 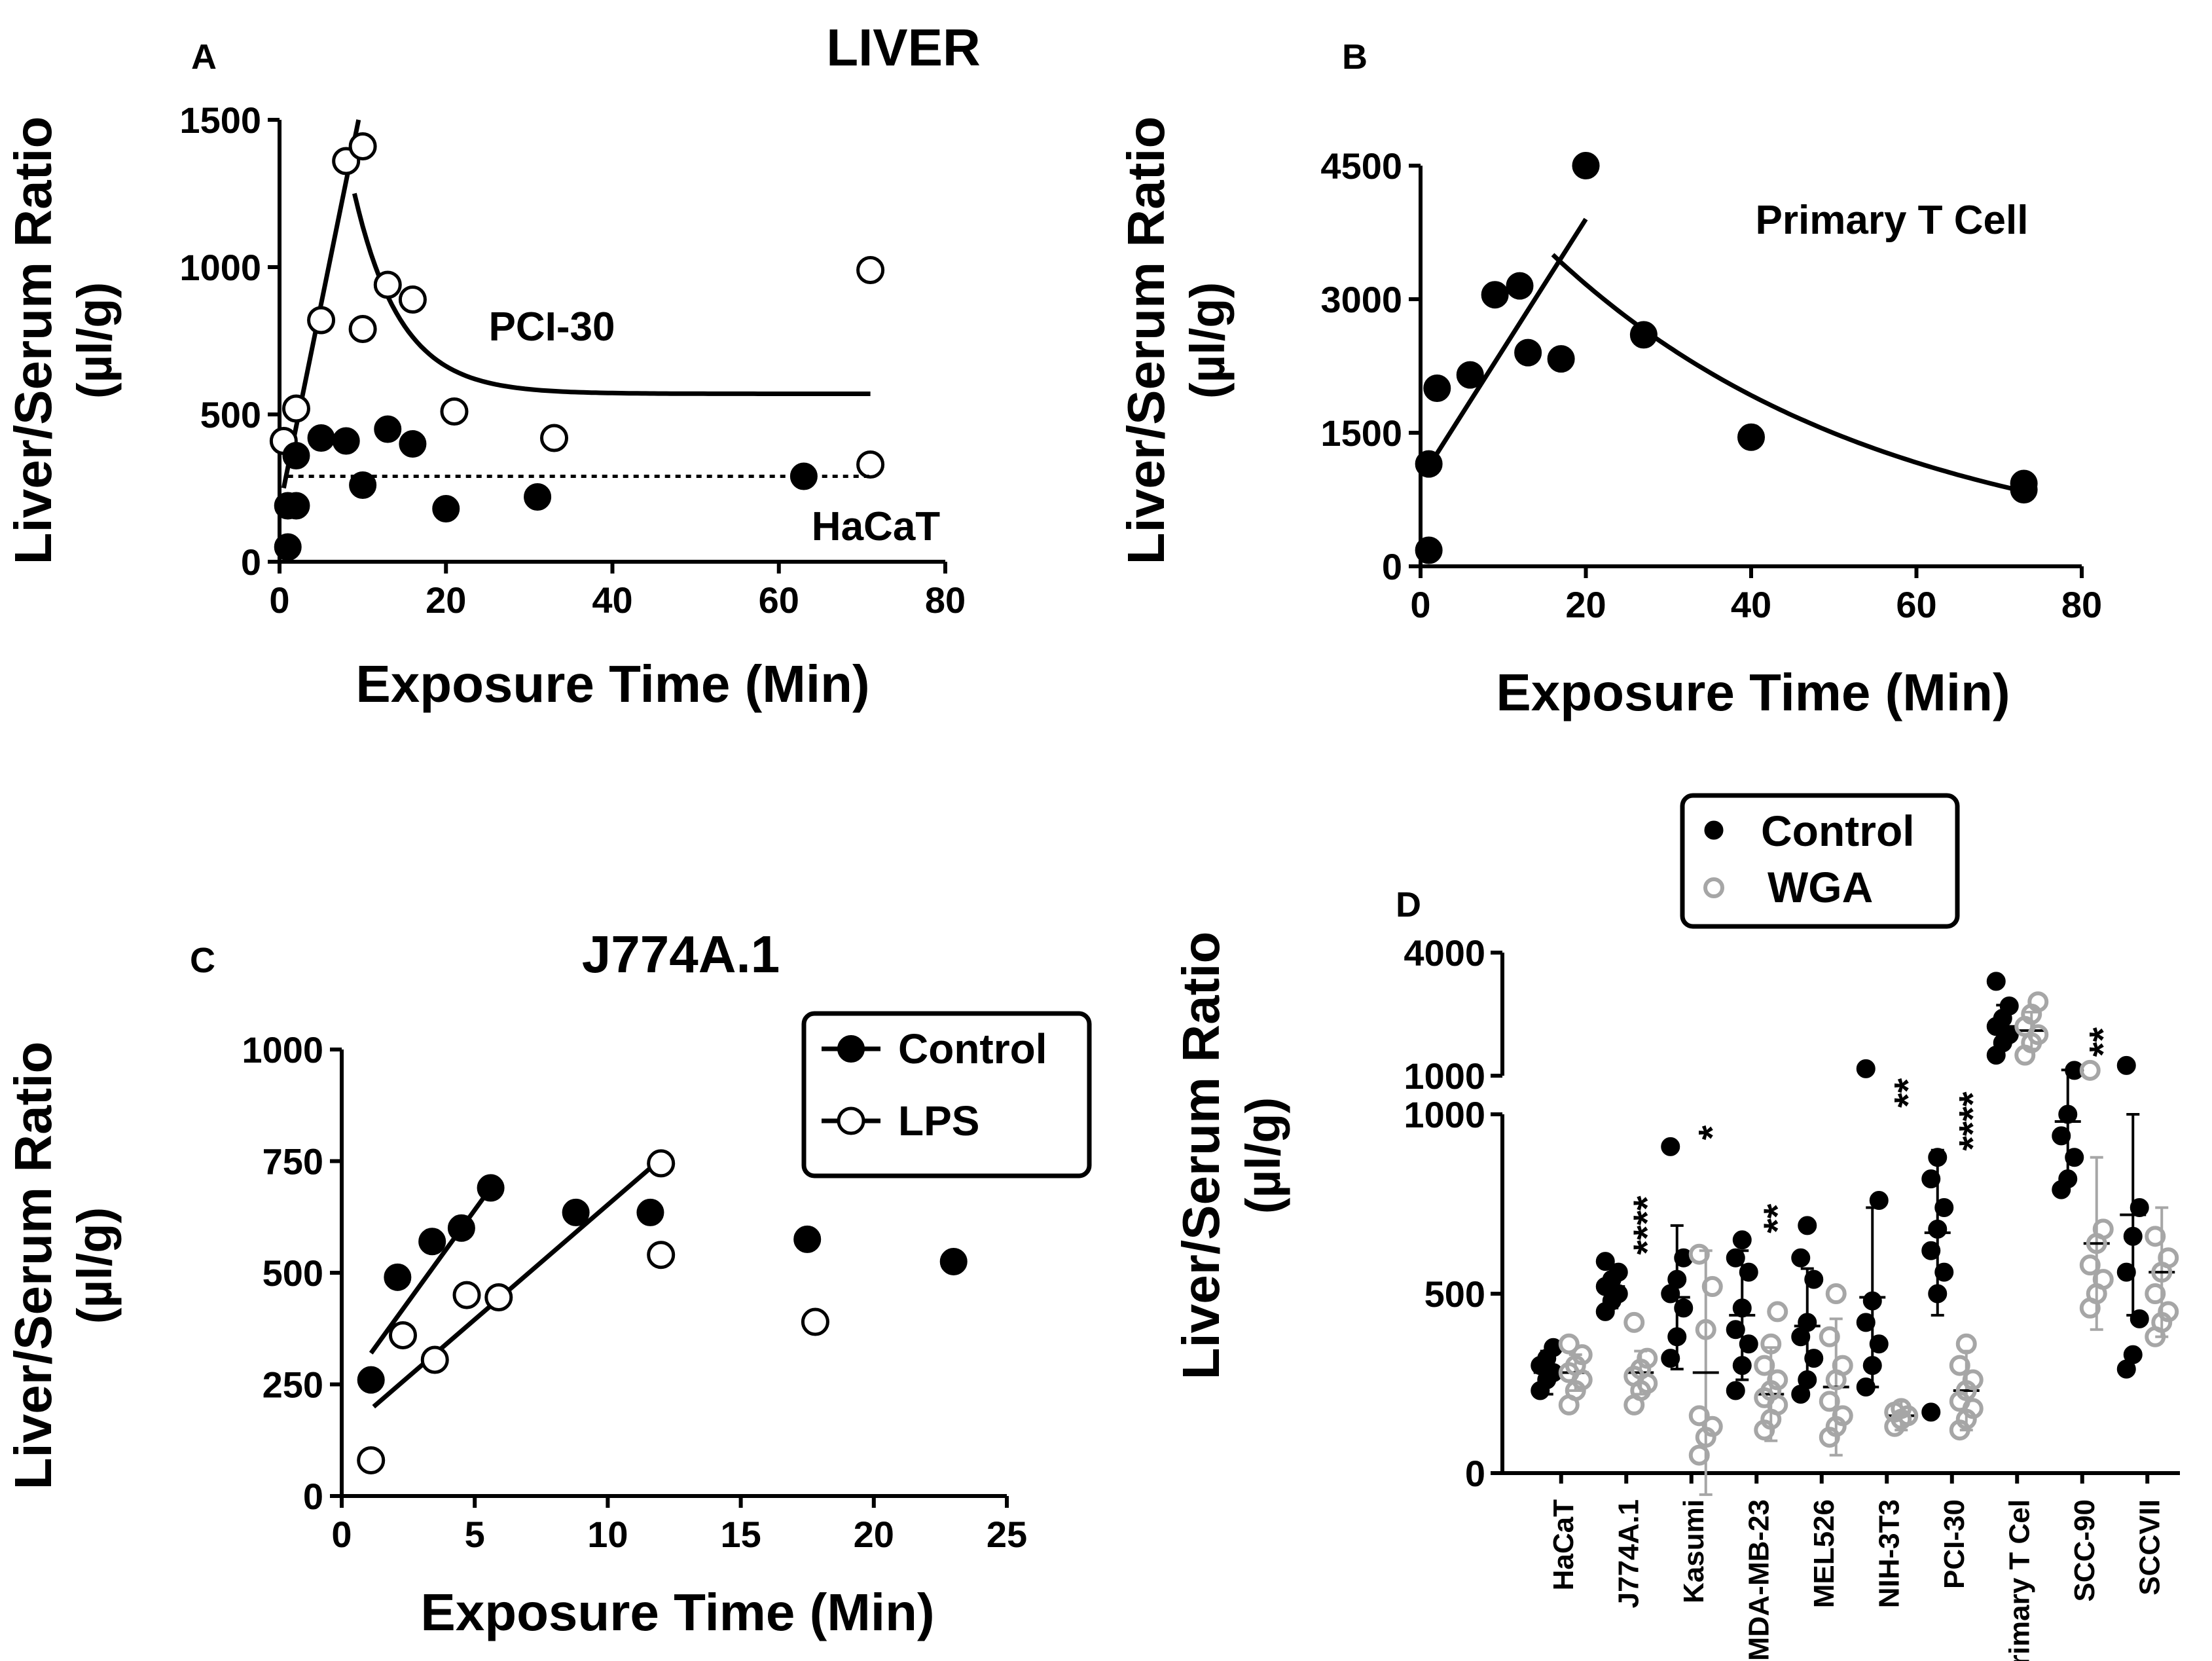 What do you see at coordinates (1759, 1580) in the screenshot?
I see `x-tick-label: MDA-MB-23` at bounding box center [1759, 1580].